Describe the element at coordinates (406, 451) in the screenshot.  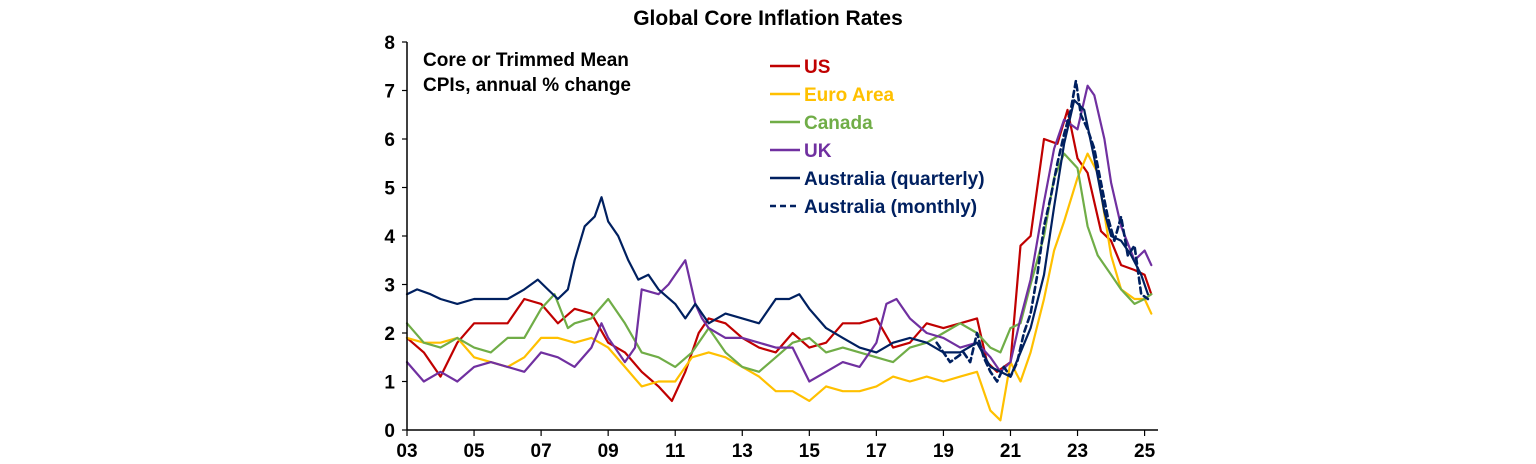
I see `x-tick-label: 03` at that location.